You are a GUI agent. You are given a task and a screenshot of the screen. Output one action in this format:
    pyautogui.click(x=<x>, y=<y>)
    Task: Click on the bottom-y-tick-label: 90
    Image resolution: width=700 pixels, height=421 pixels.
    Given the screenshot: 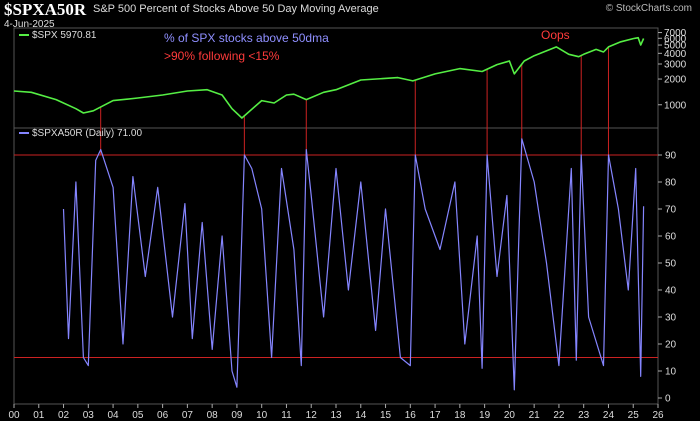 What is the action you would take?
    pyautogui.click(x=671, y=156)
    